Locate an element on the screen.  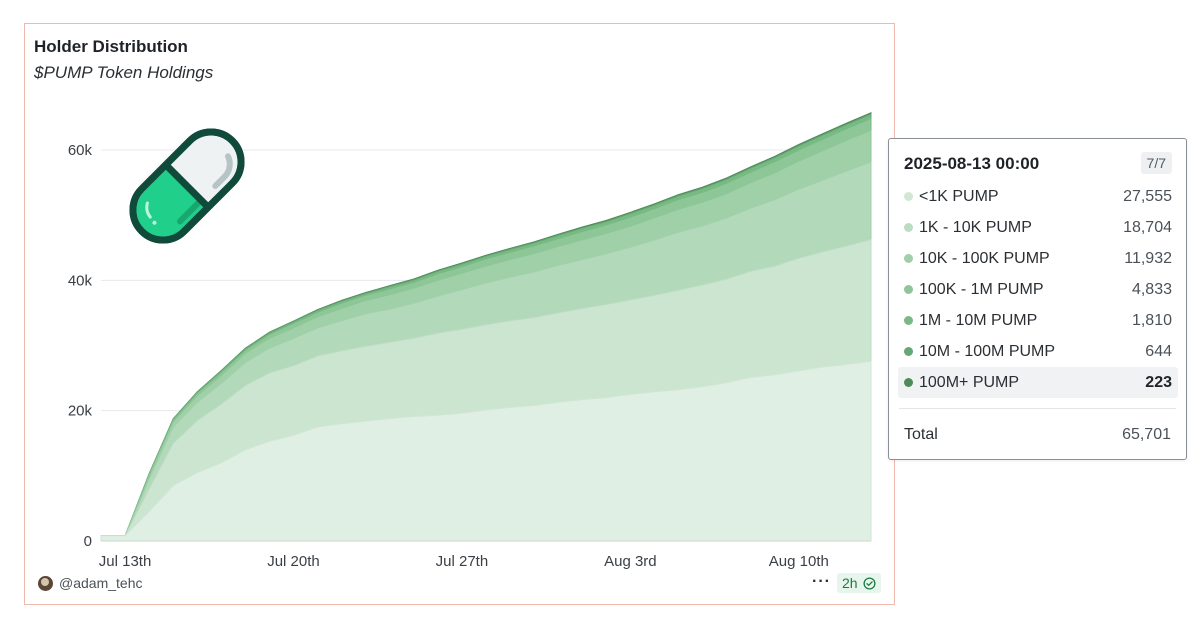
tooltip-total-label: Total is located at coordinates (921, 434).